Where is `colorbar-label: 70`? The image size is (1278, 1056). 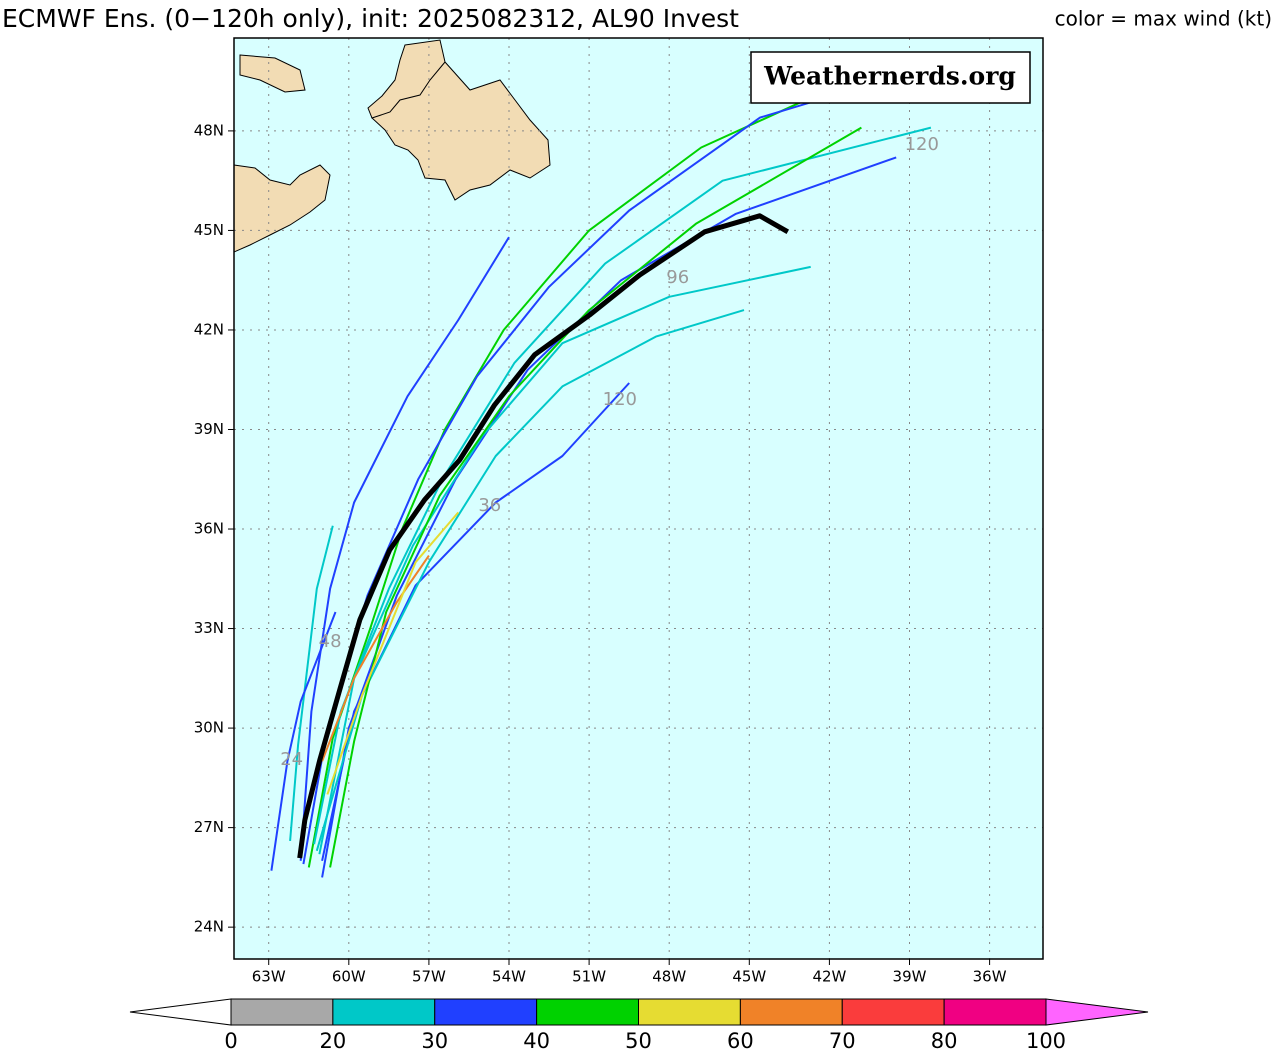 colorbar-label: 70 is located at coordinates (842, 1041).